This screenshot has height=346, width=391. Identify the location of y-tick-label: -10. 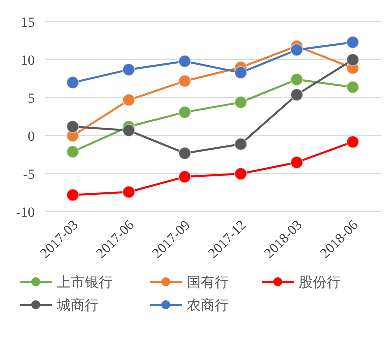
(25, 213).